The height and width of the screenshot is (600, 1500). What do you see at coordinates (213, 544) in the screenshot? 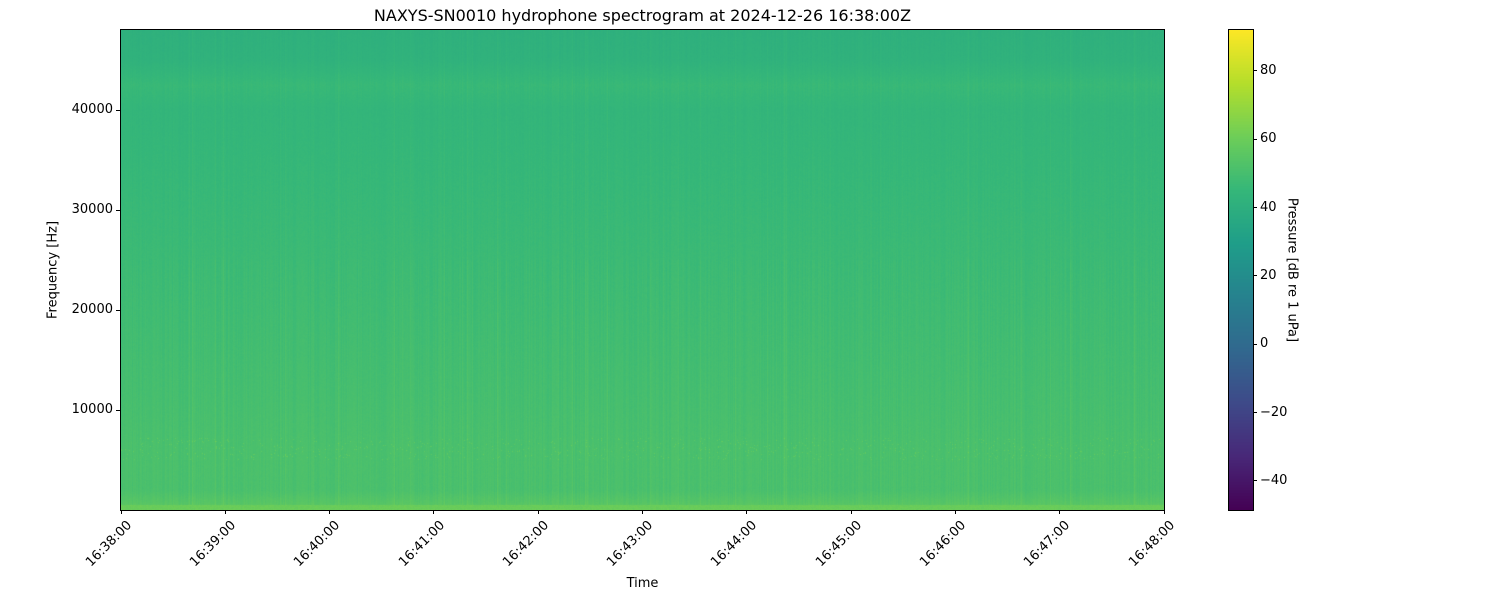
I see `x-tick-label: 16:39:00` at bounding box center [213, 544].